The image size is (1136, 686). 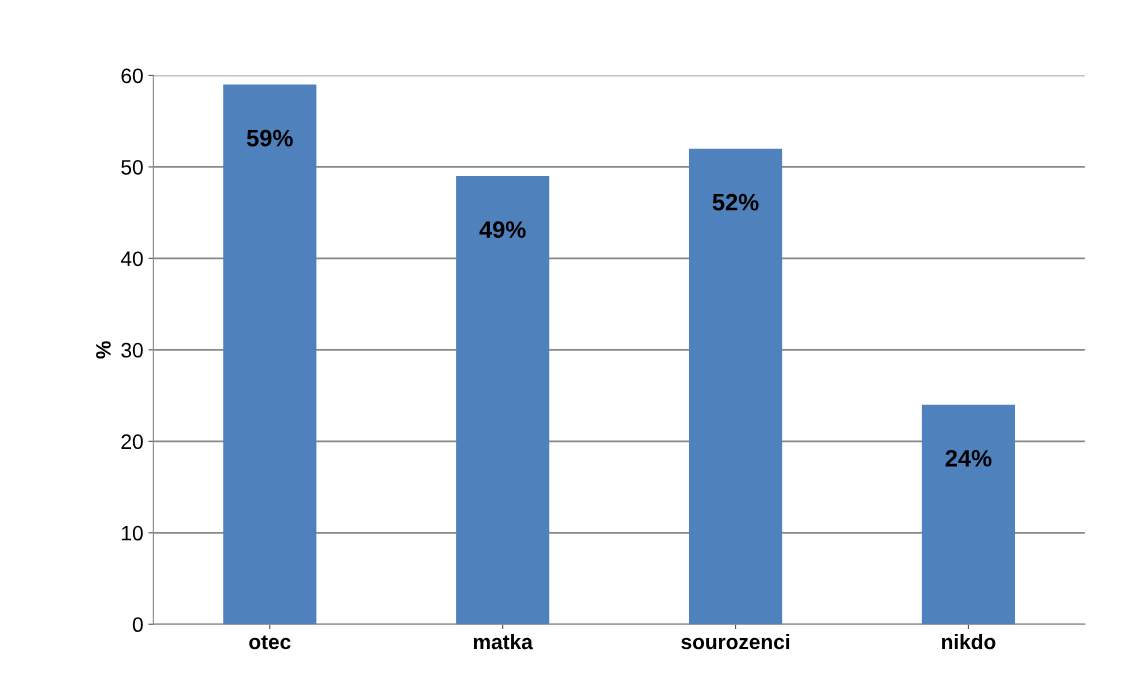 I want to click on y-tick-label: 40, so click(x=131, y=259).